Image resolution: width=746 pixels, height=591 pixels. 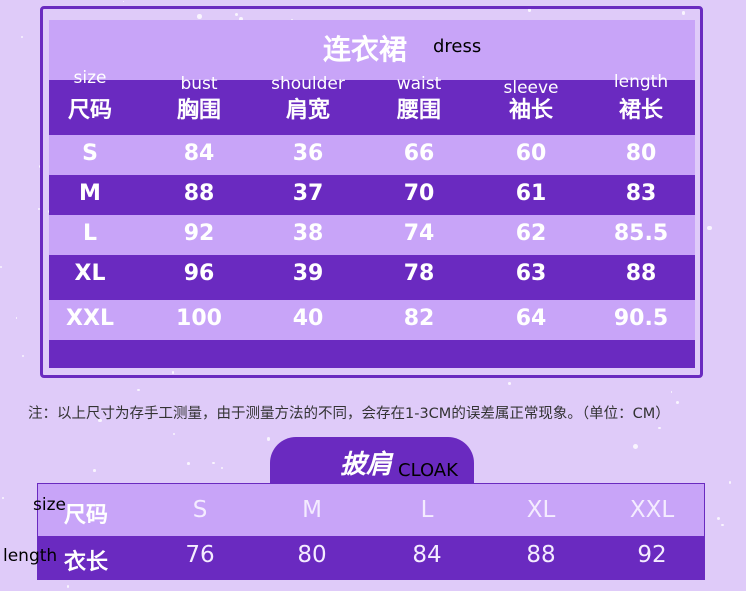 I want to click on table-cell: XXL, so click(x=90, y=318).